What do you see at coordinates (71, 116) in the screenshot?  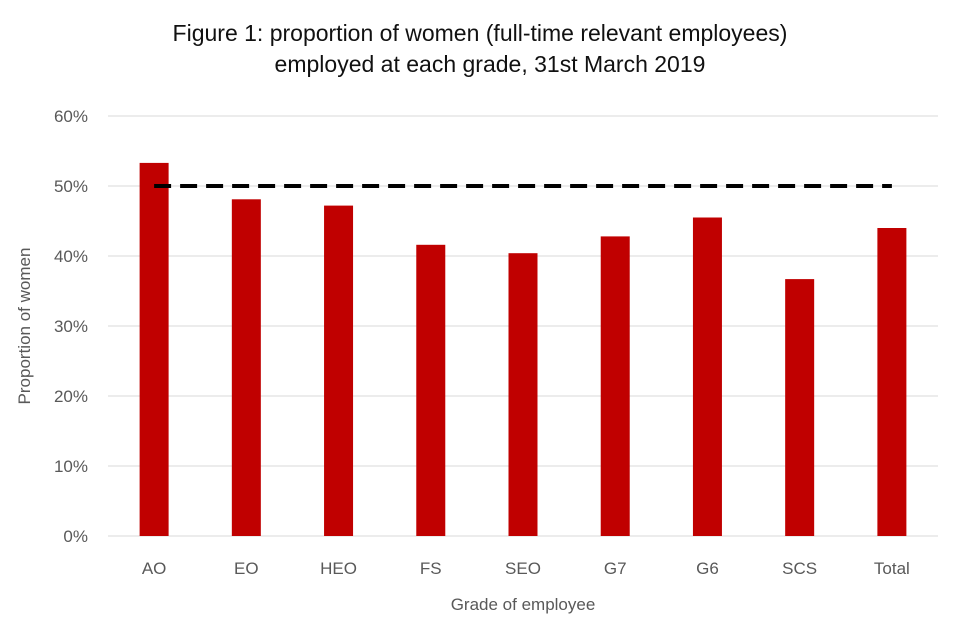 I see `y-tick-label: 60%` at bounding box center [71, 116].